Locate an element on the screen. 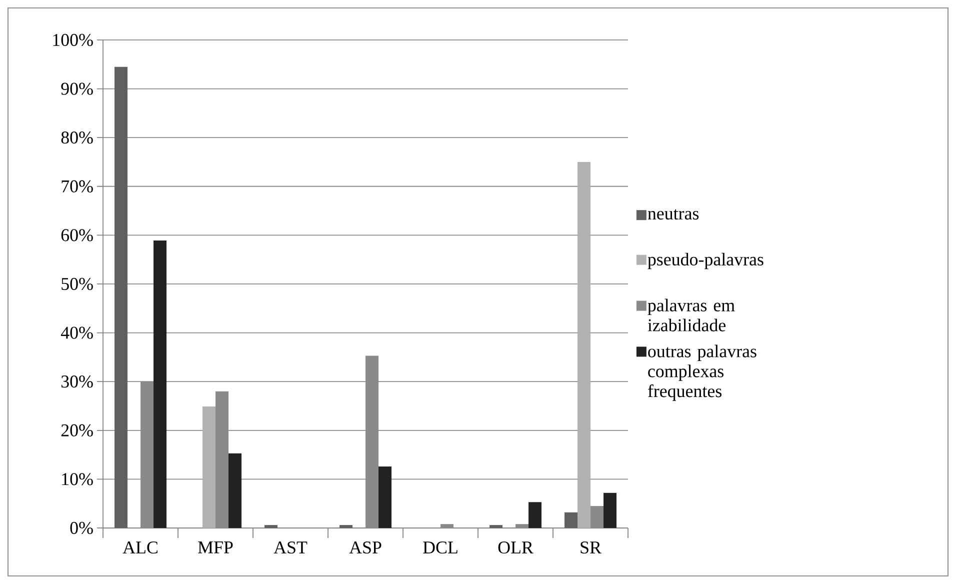 Image resolution: width=955 pixels, height=580 pixels. x-tick-label: ASP is located at coordinates (365, 548).